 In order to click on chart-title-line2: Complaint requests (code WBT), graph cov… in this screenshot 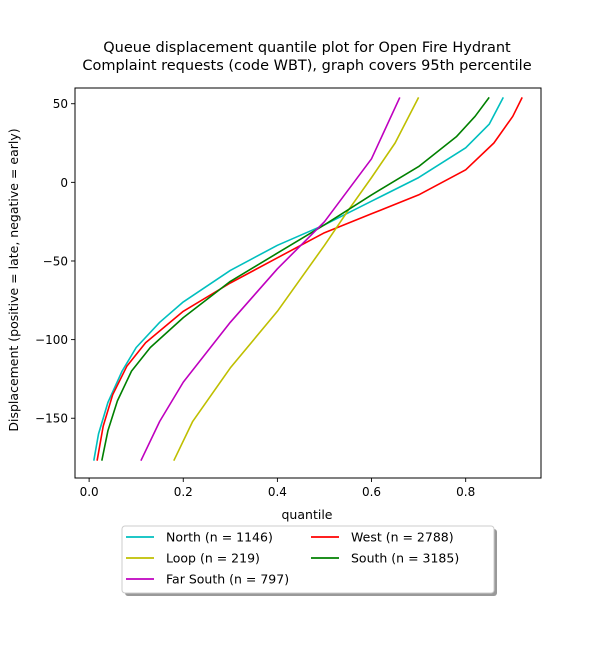, I will do `click(306, 66)`.